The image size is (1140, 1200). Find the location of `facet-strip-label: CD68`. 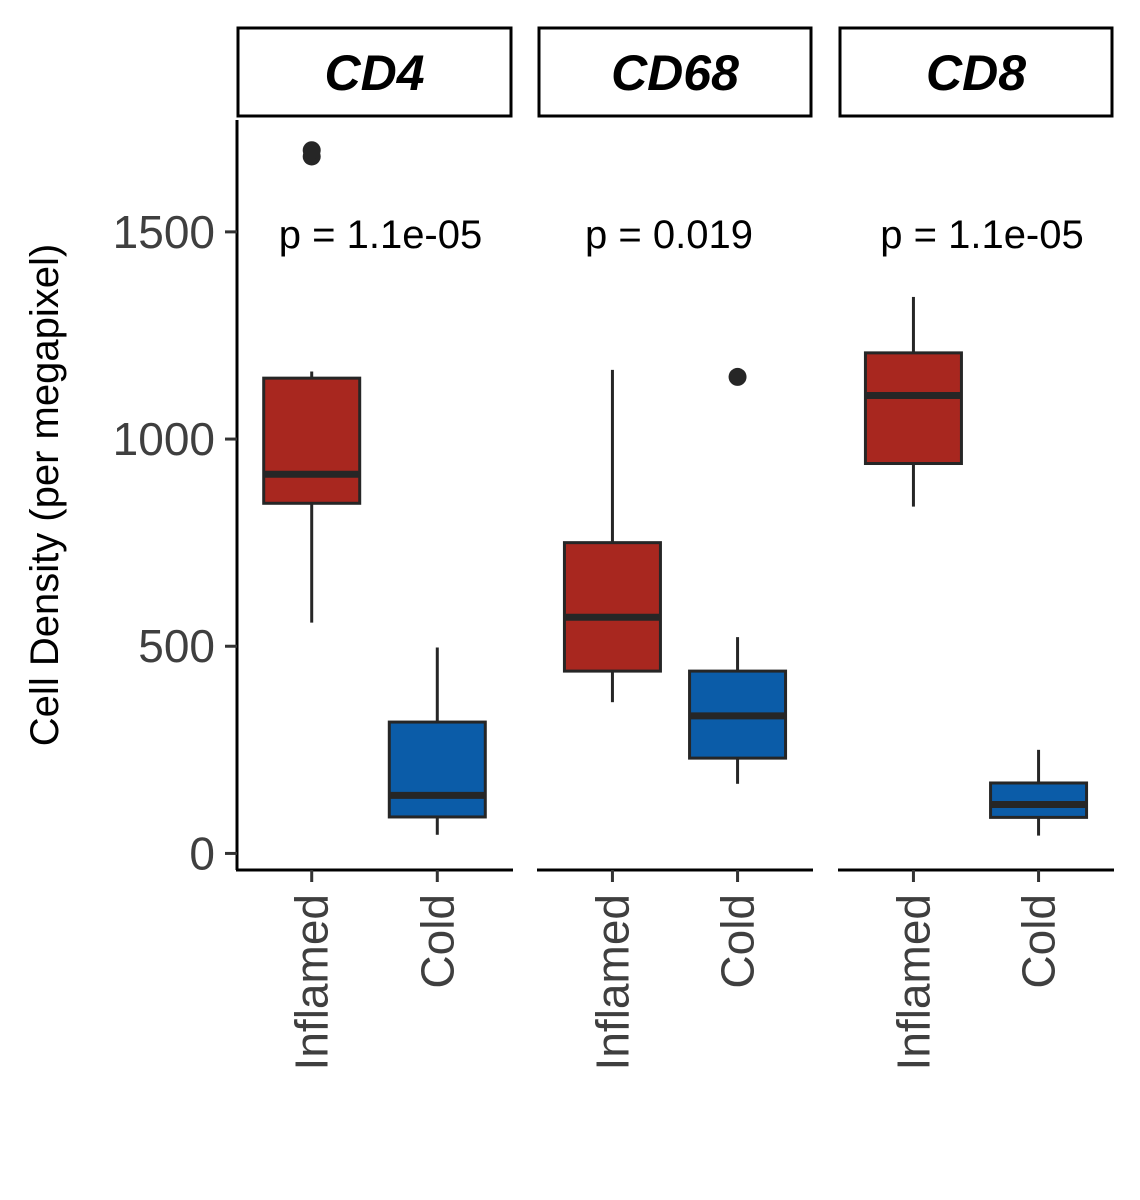

facet-strip-label: CD68 is located at coordinates (675, 73).